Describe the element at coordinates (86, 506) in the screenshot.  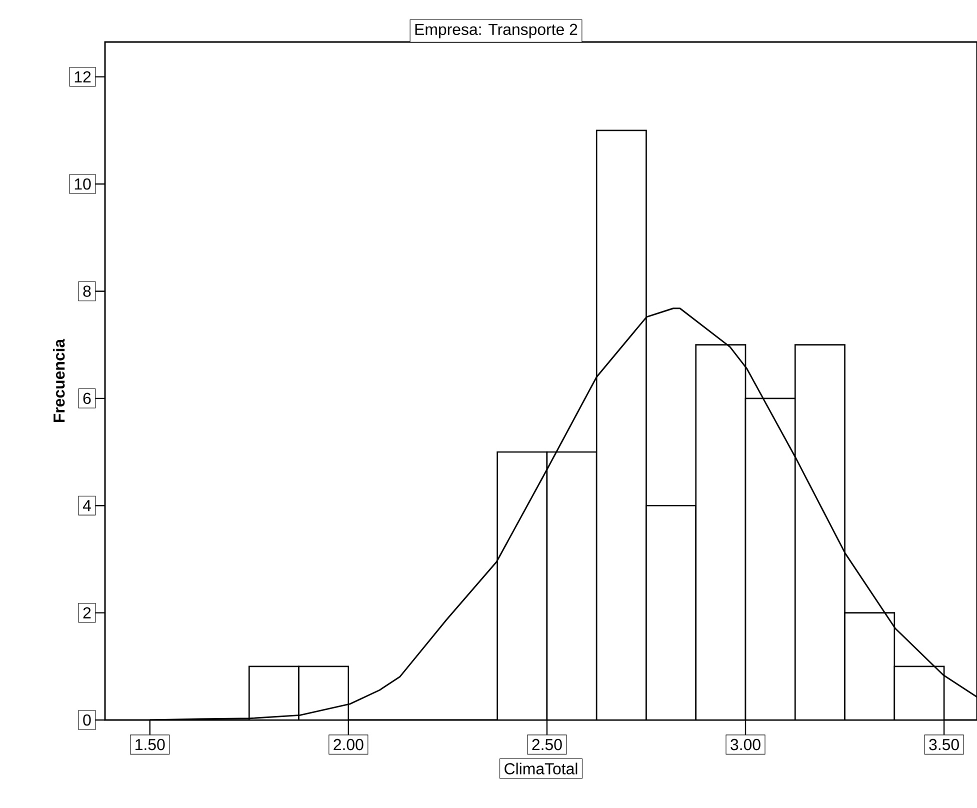
I see `y-tick-label: 4` at that location.